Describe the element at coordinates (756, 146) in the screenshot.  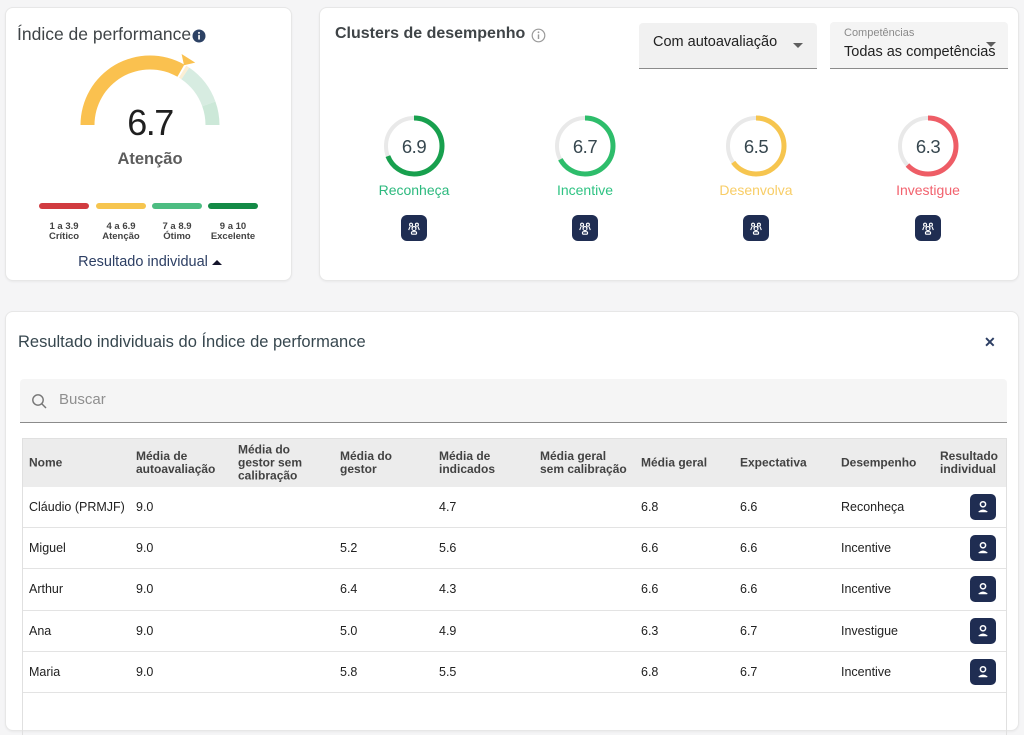
I see `svg-text: 6.5` at that location.